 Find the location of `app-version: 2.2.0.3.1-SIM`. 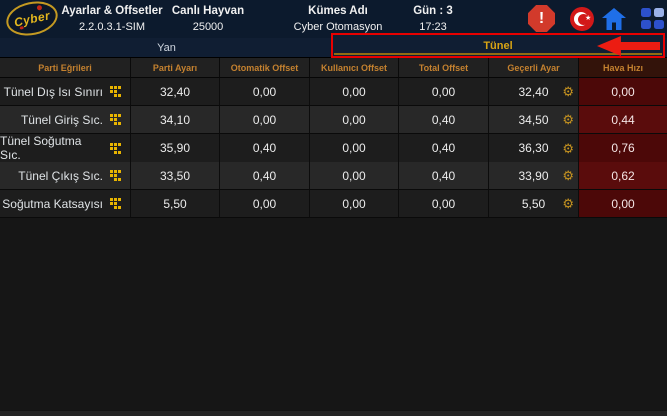

app-version: 2.2.0.3.1-SIM is located at coordinates (112, 27).